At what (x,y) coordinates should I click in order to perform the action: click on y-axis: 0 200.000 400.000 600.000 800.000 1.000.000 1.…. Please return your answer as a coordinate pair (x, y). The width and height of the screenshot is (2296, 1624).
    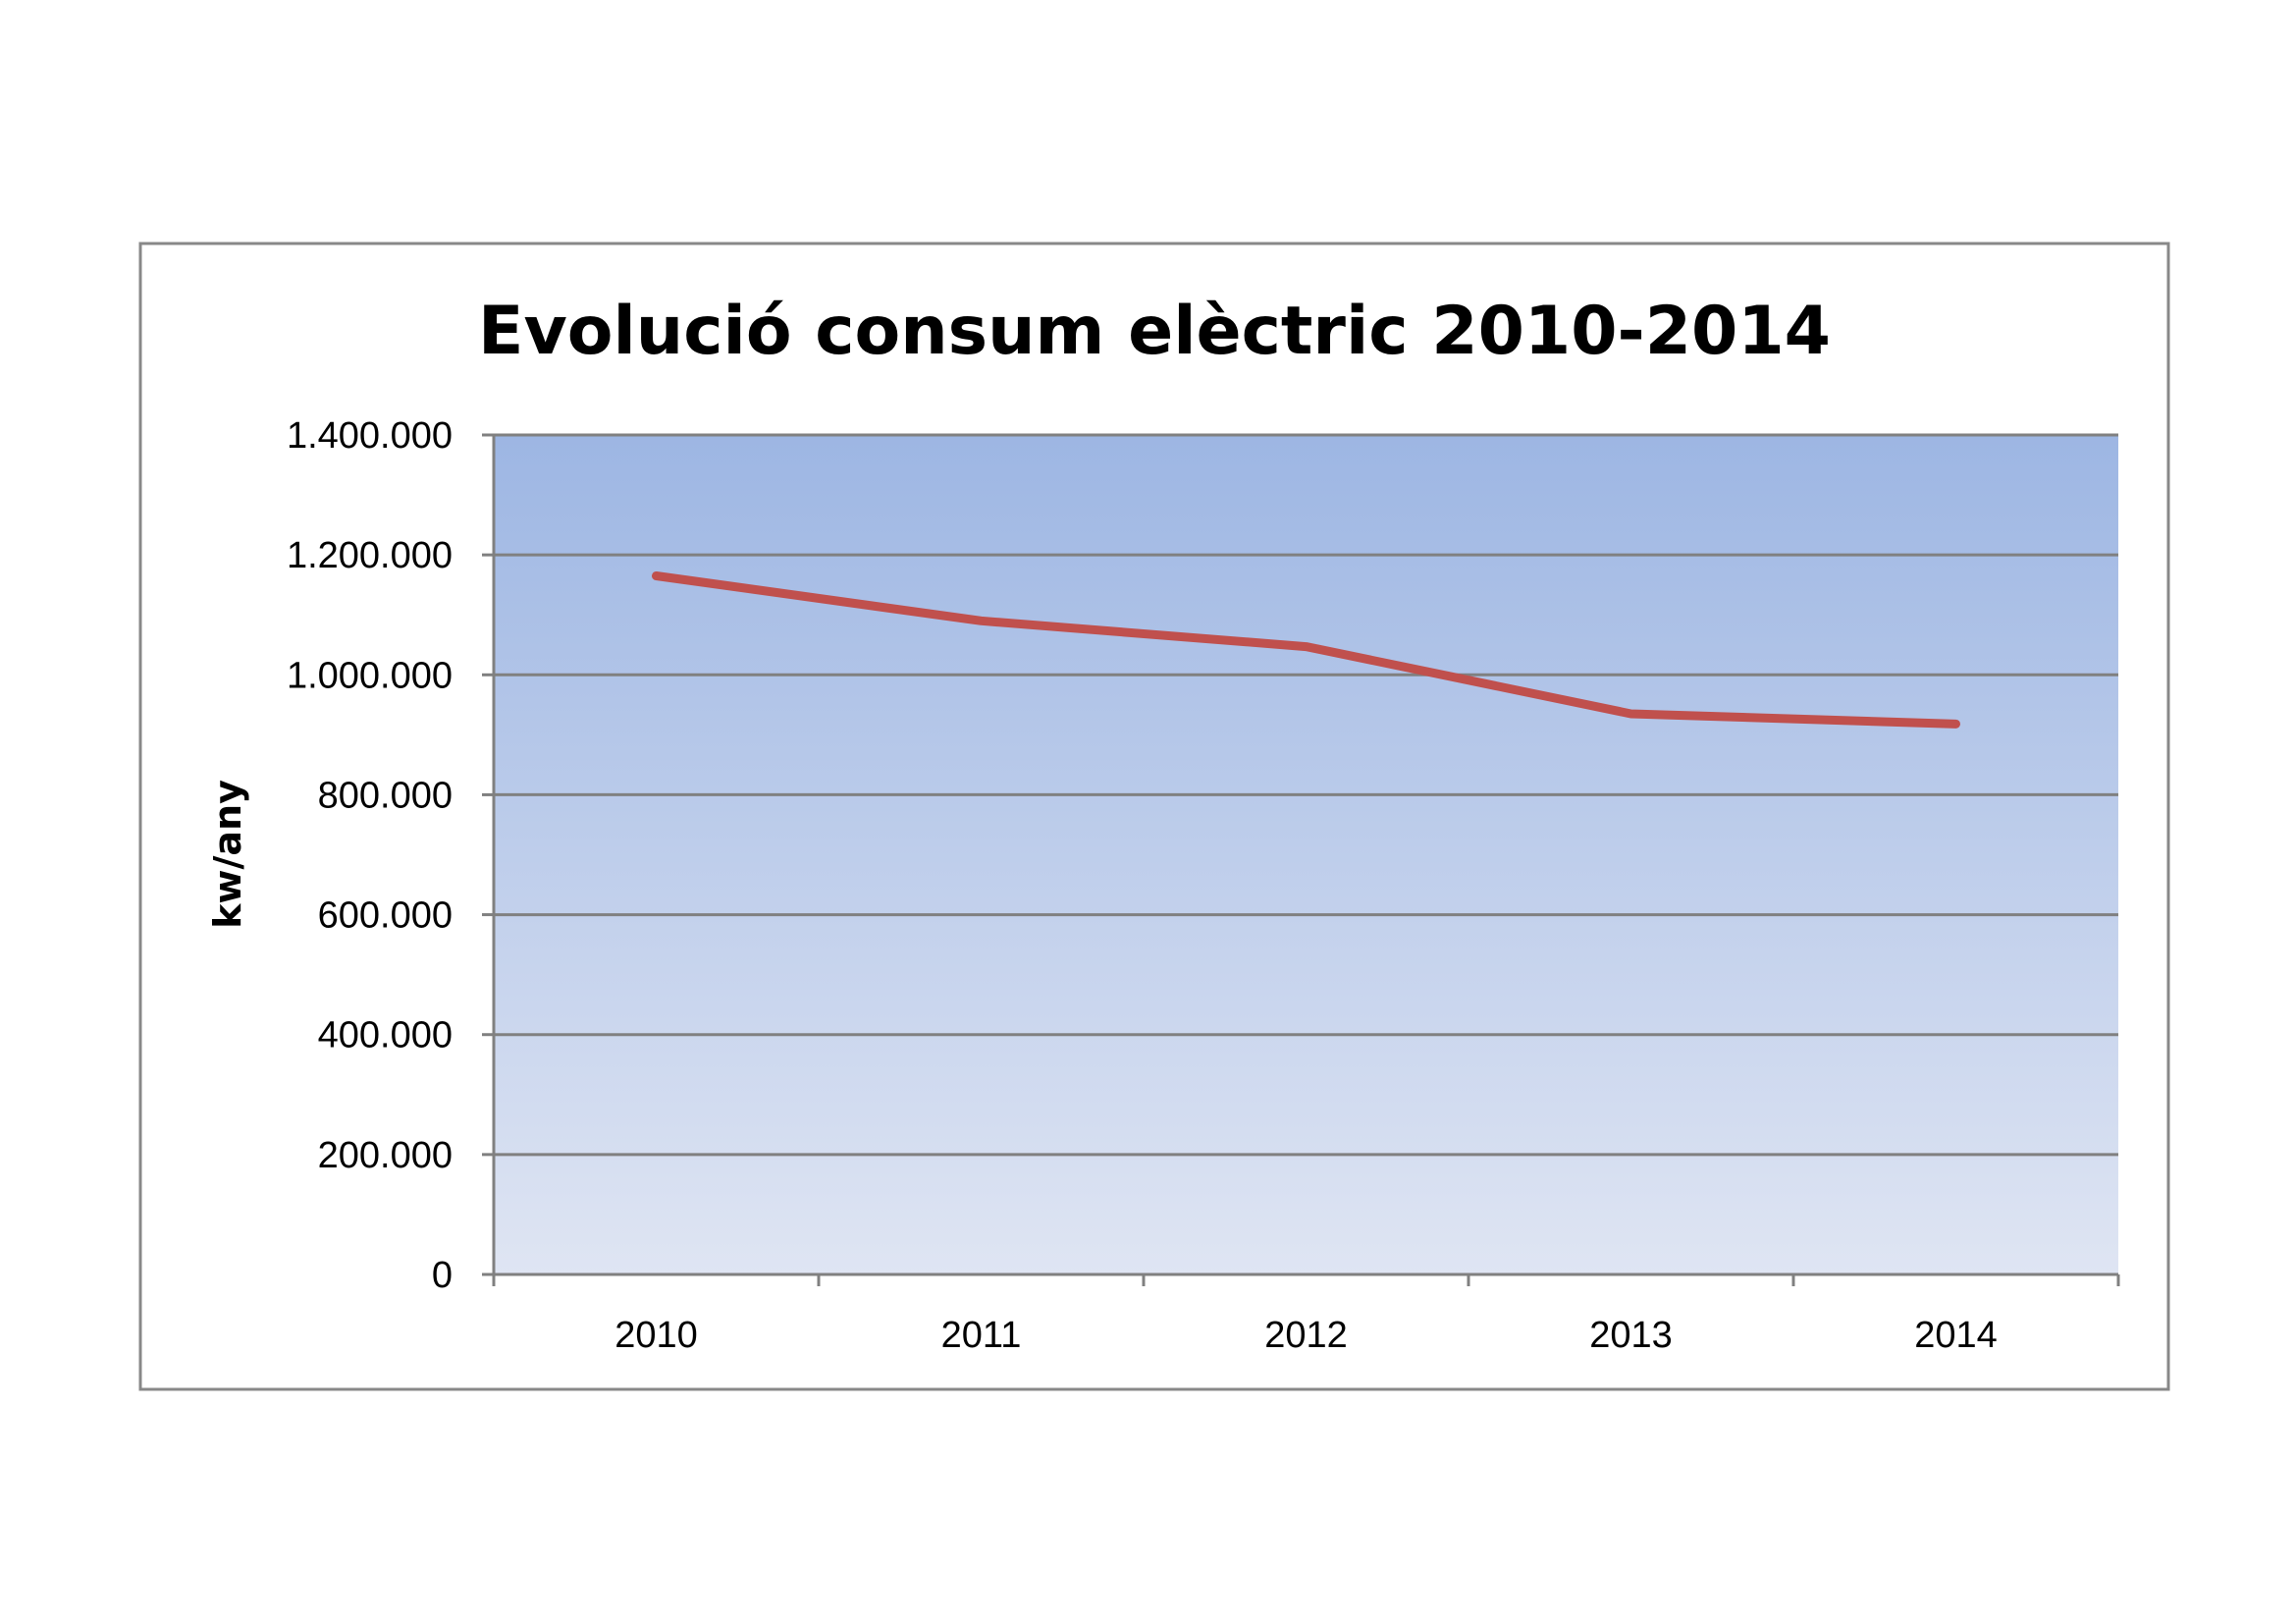
    Looking at the image, I should click on (391, 855).